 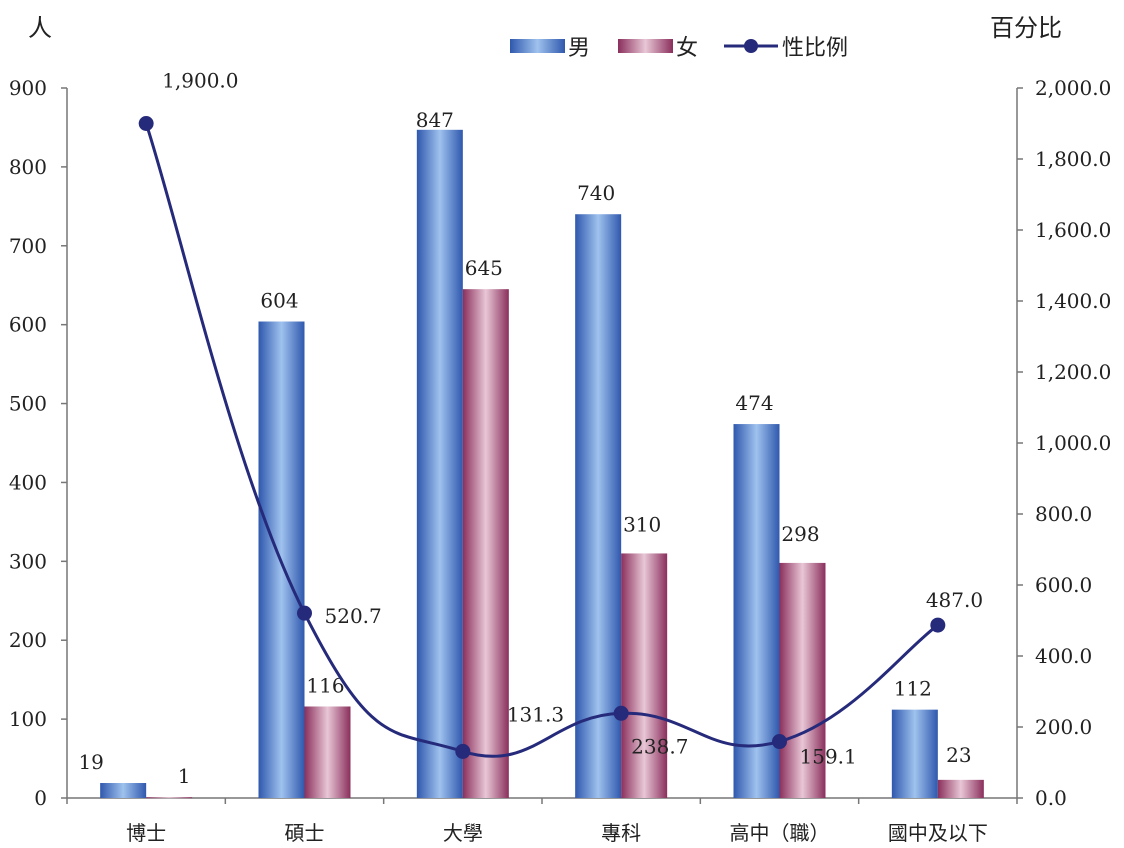 What do you see at coordinates (1051, 798) in the screenshot?
I see `right-tick-label: 0.0` at bounding box center [1051, 798].